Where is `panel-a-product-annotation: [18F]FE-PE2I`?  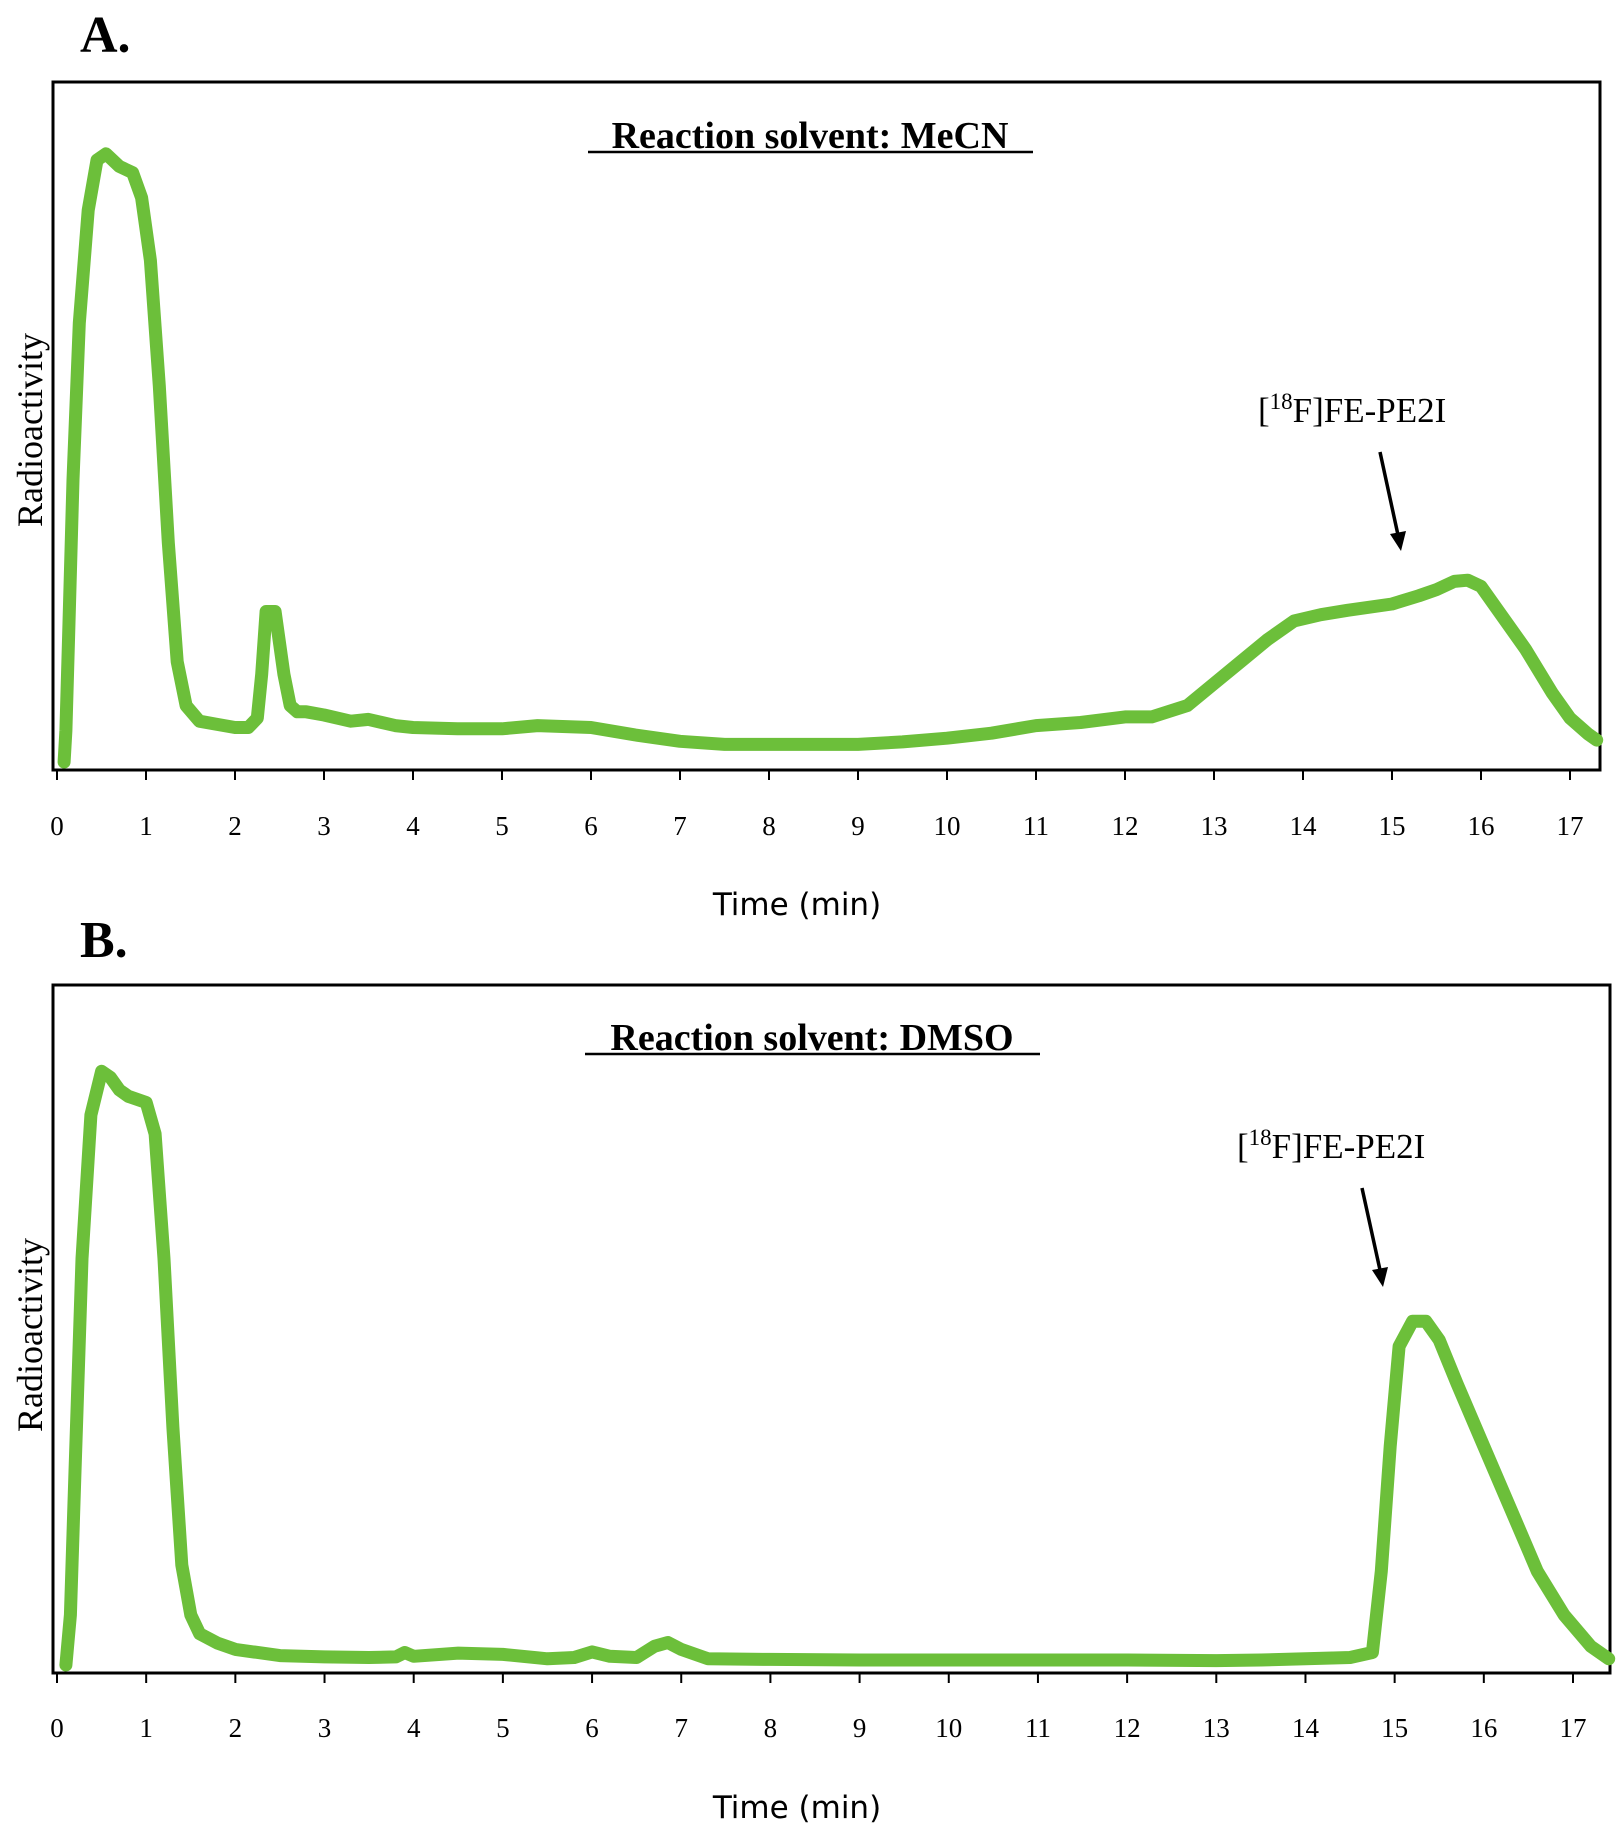 panel-a-product-annotation: [18F]FE-PE2I is located at coordinates (1352, 470).